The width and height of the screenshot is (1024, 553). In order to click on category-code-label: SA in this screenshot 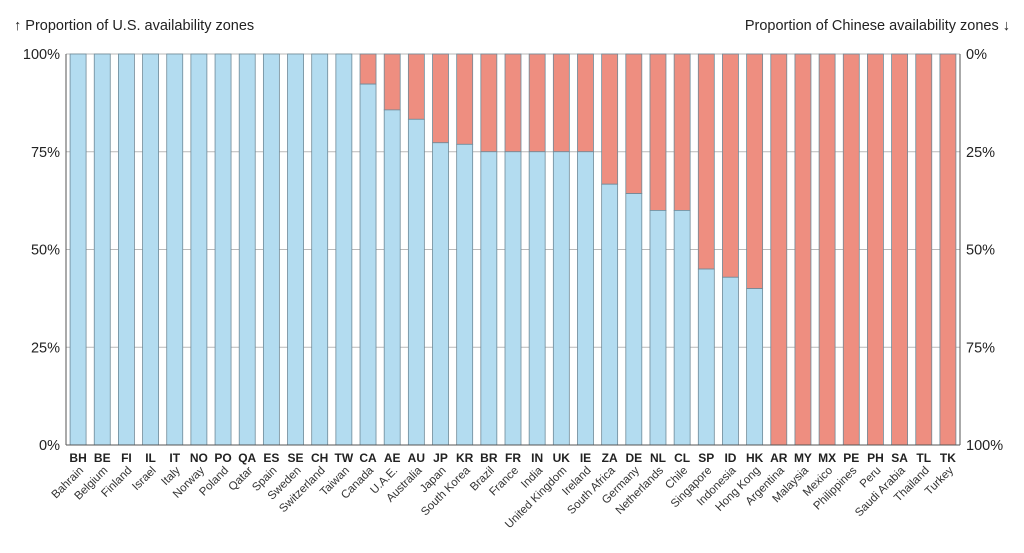, I will do `click(899, 458)`.